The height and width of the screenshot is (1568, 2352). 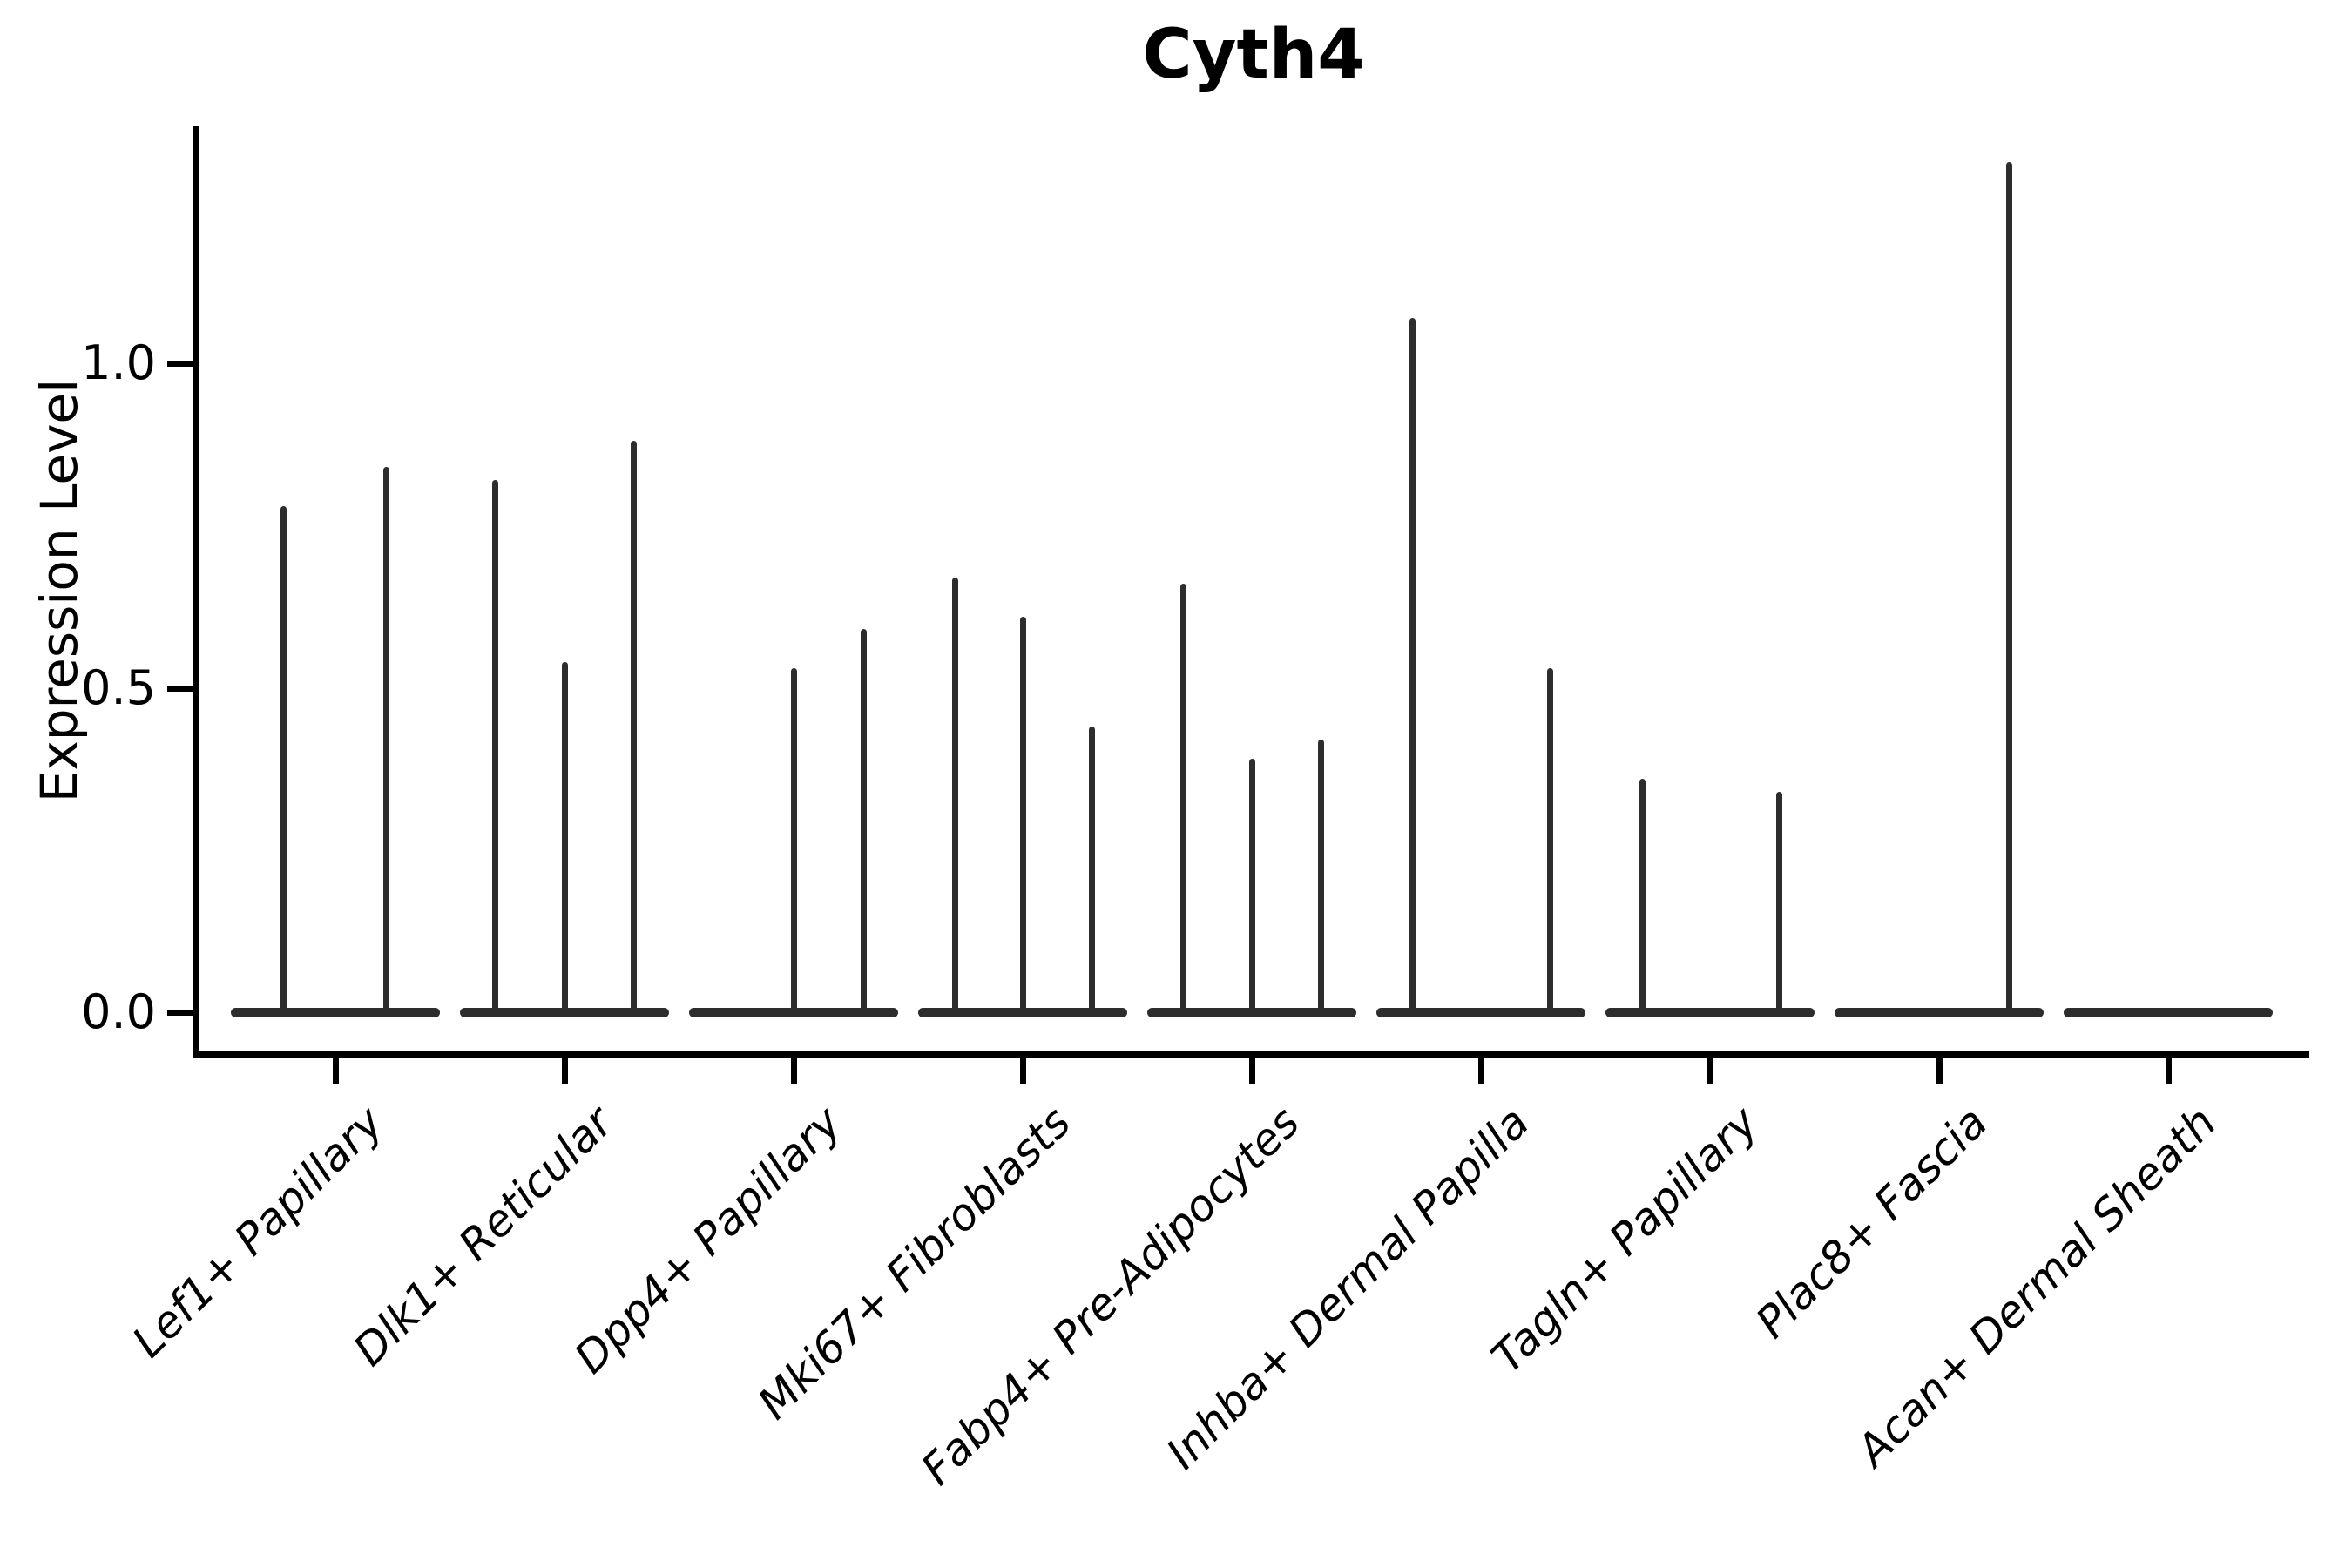 I want to click on chart-title: Cyth4, so click(x=1253, y=55).